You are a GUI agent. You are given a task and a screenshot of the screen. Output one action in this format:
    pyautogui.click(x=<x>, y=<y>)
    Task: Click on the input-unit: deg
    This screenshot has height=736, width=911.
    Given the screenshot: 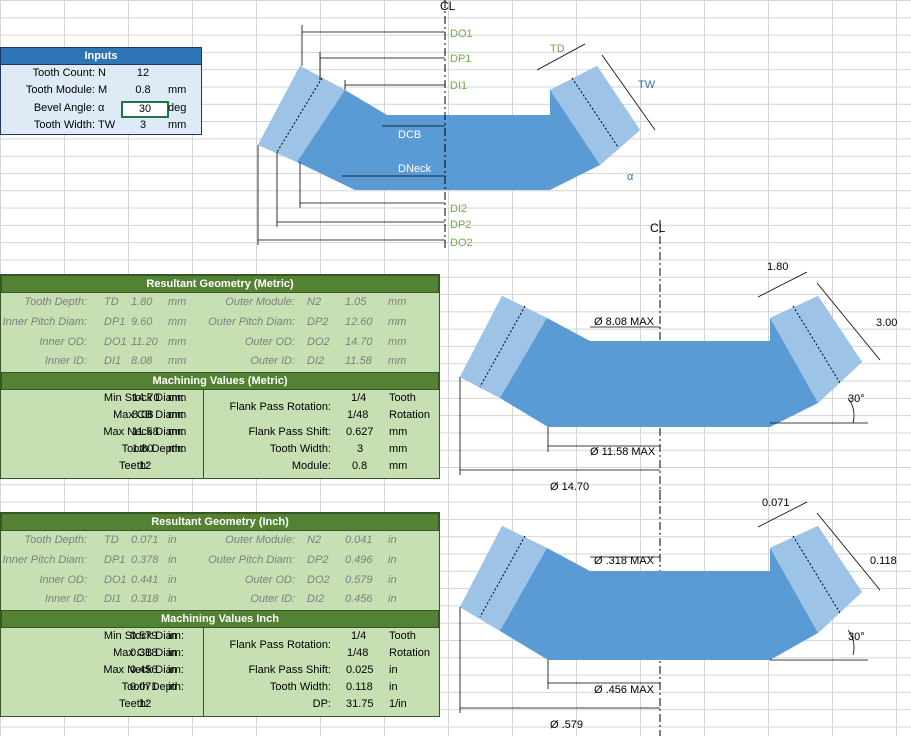 What is the action you would take?
    pyautogui.click(x=177, y=107)
    